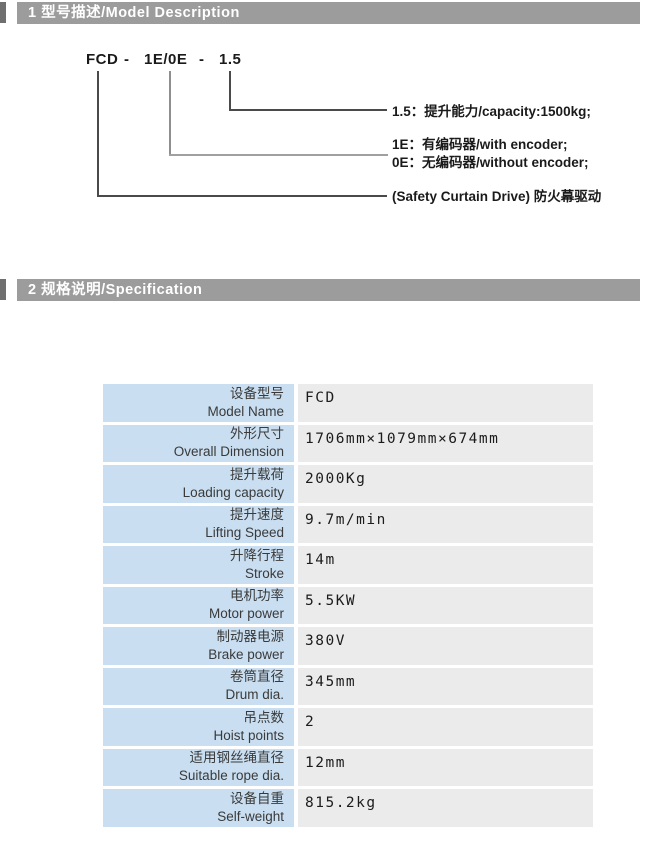 This screenshot has height=842, width=666. What do you see at coordinates (166, 59) in the screenshot?
I see `model-code-encoder: 1E/0E` at bounding box center [166, 59].